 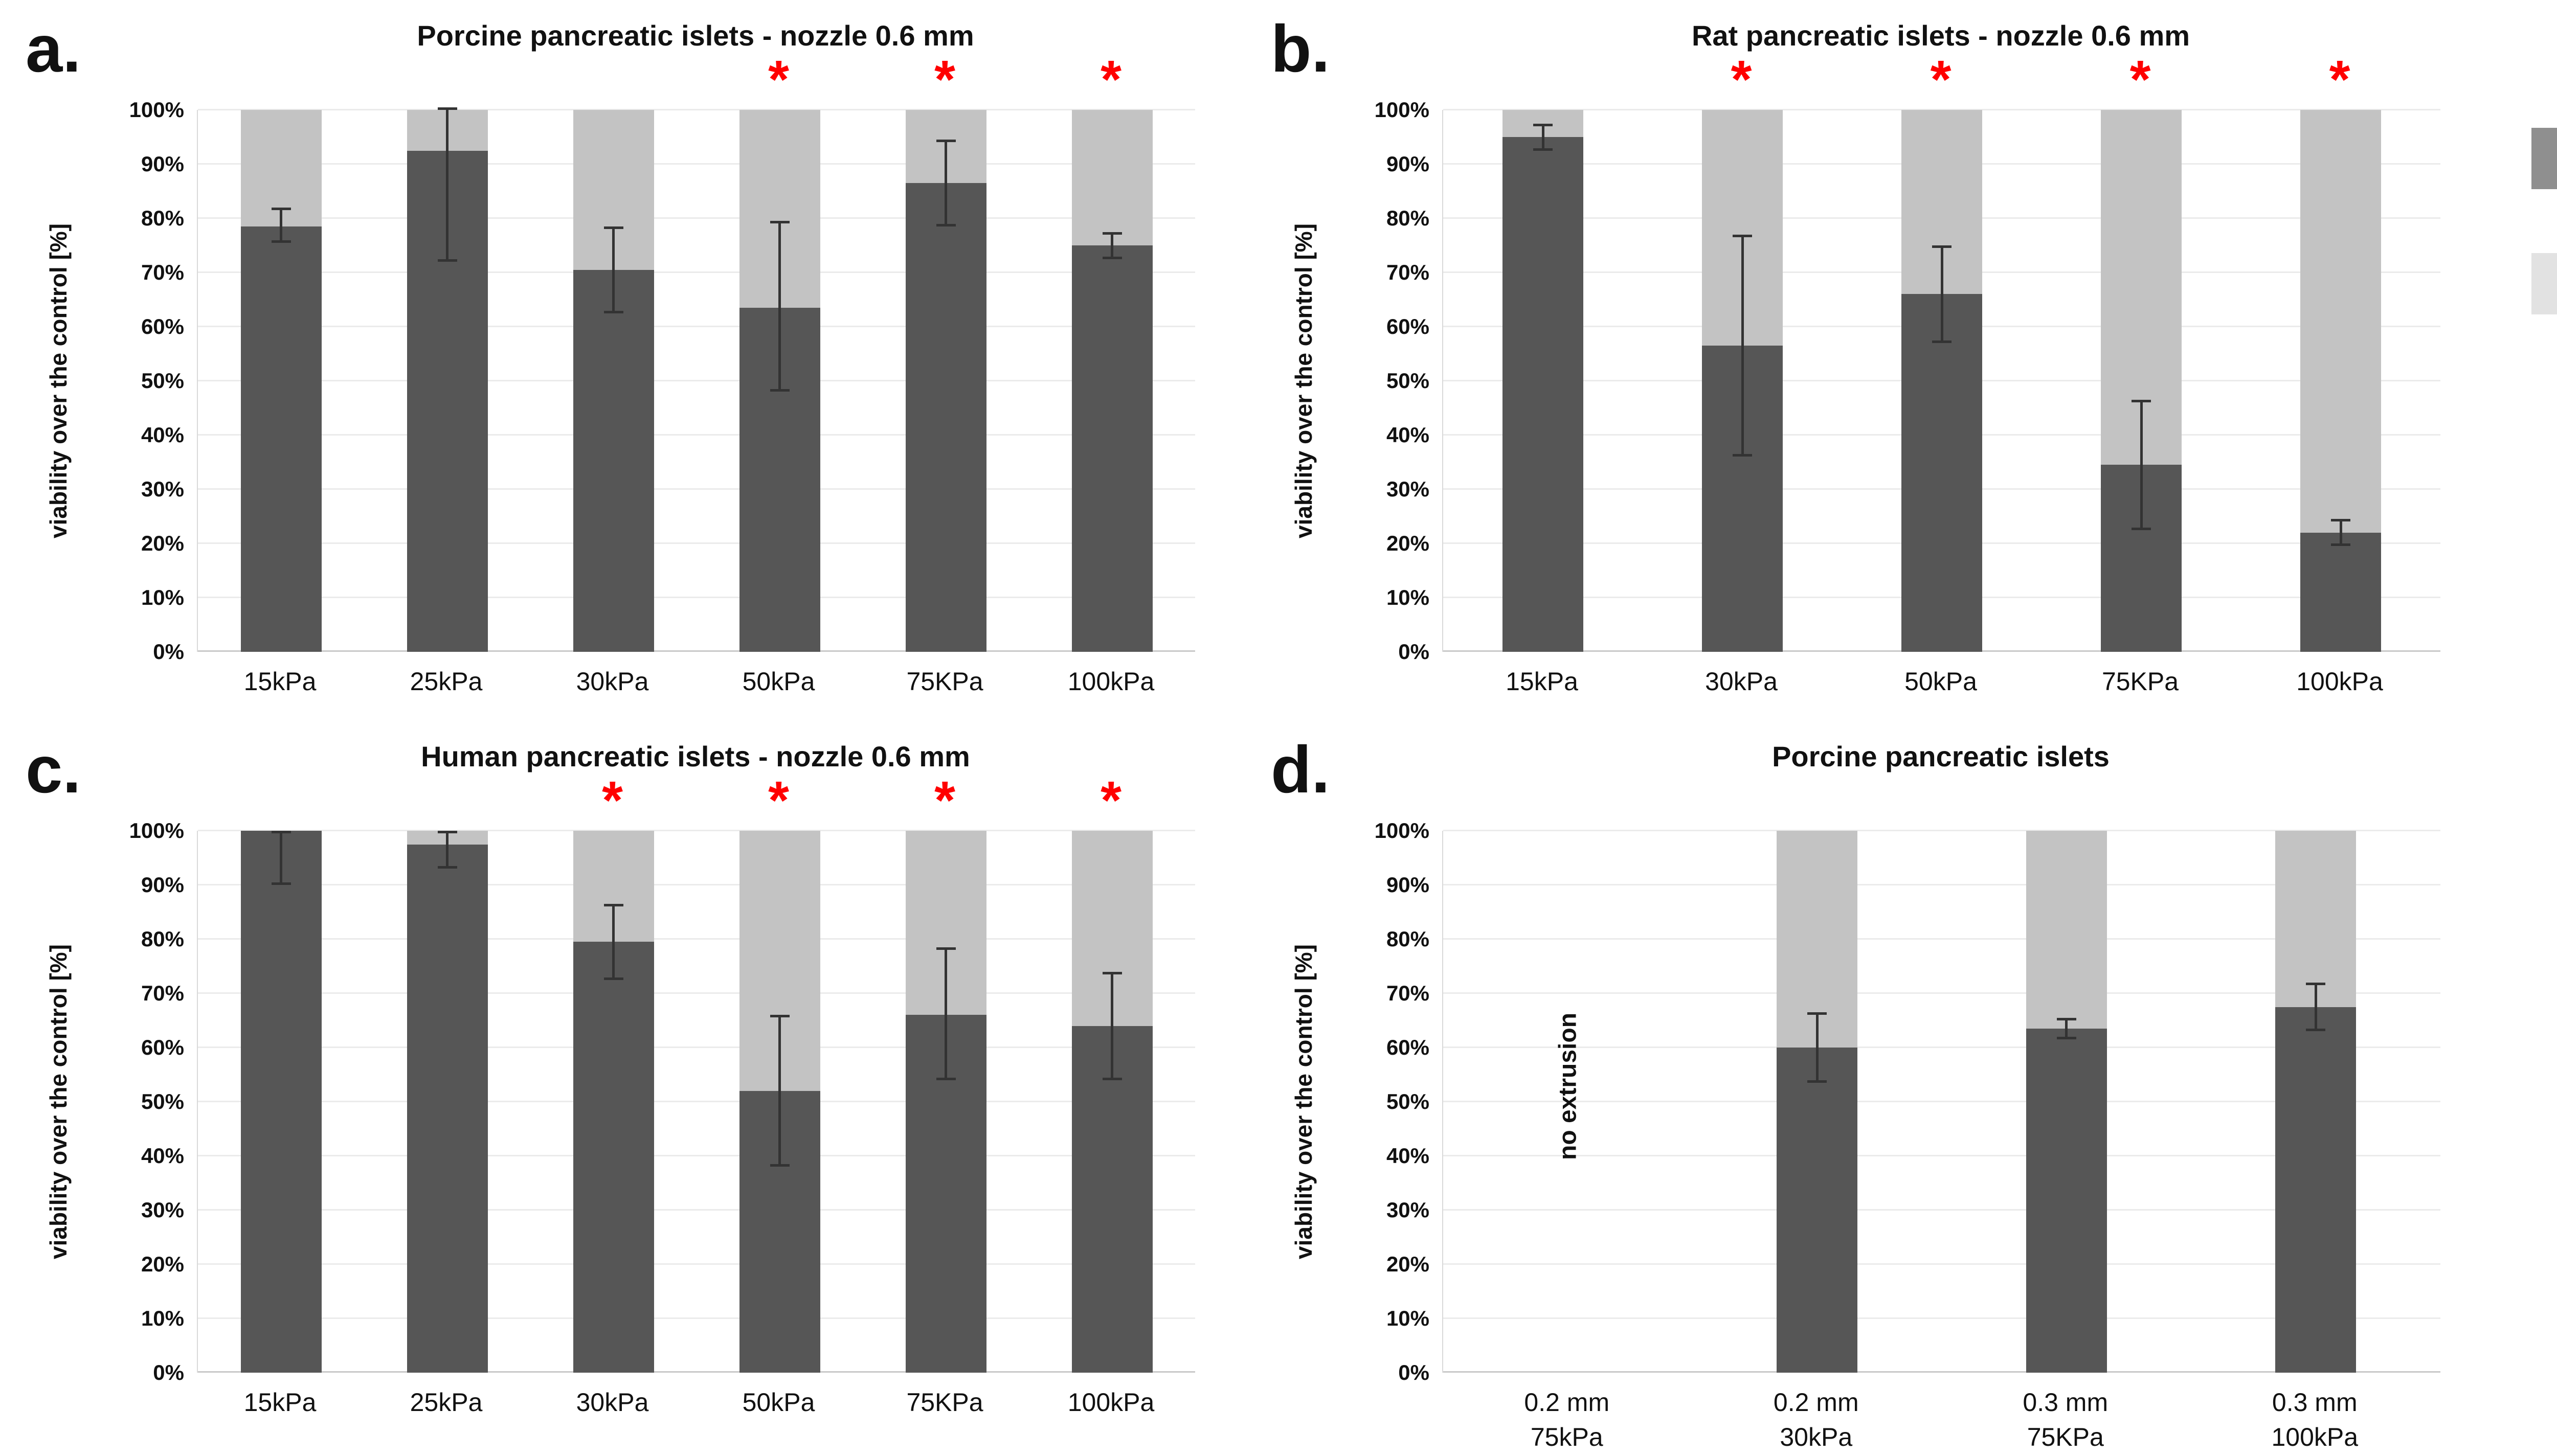 I want to click on no-extrusion-label: no extrusion, so click(x=1568, y=1087).